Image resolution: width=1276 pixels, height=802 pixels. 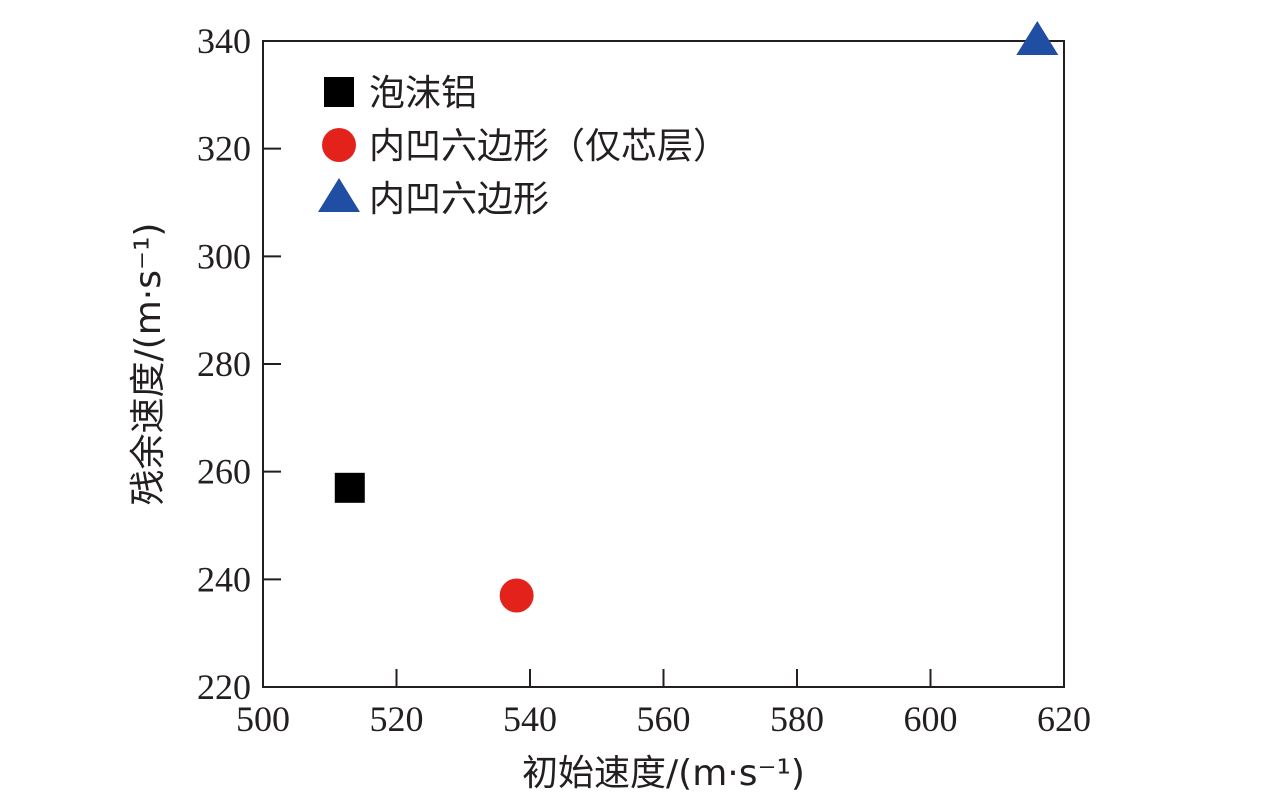 I want to click on legend-label: 泡沫铝, so click(x=423, y=93).